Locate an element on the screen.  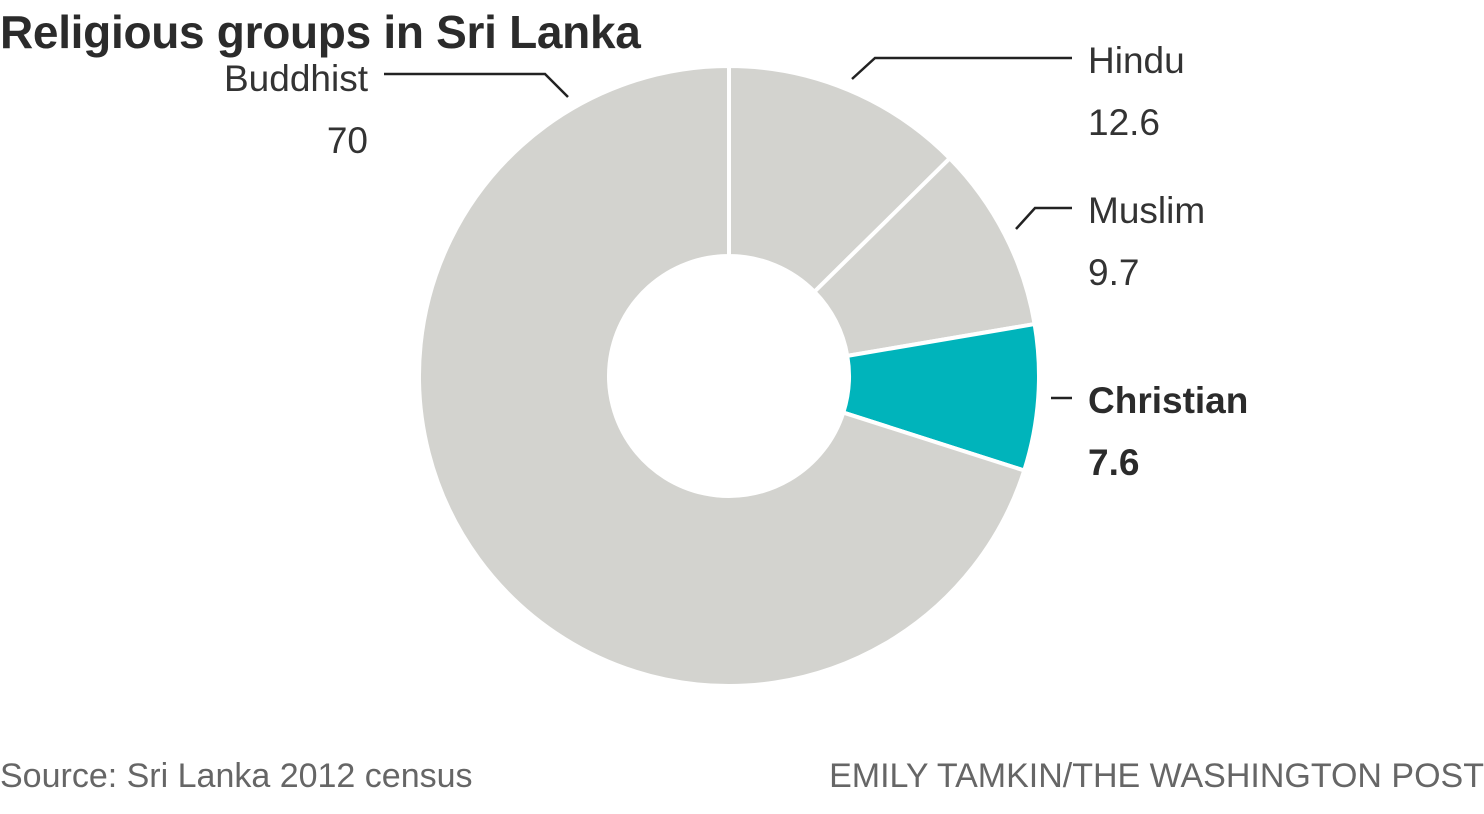
leader-line-buddhist is located at coordinates (476, 85).